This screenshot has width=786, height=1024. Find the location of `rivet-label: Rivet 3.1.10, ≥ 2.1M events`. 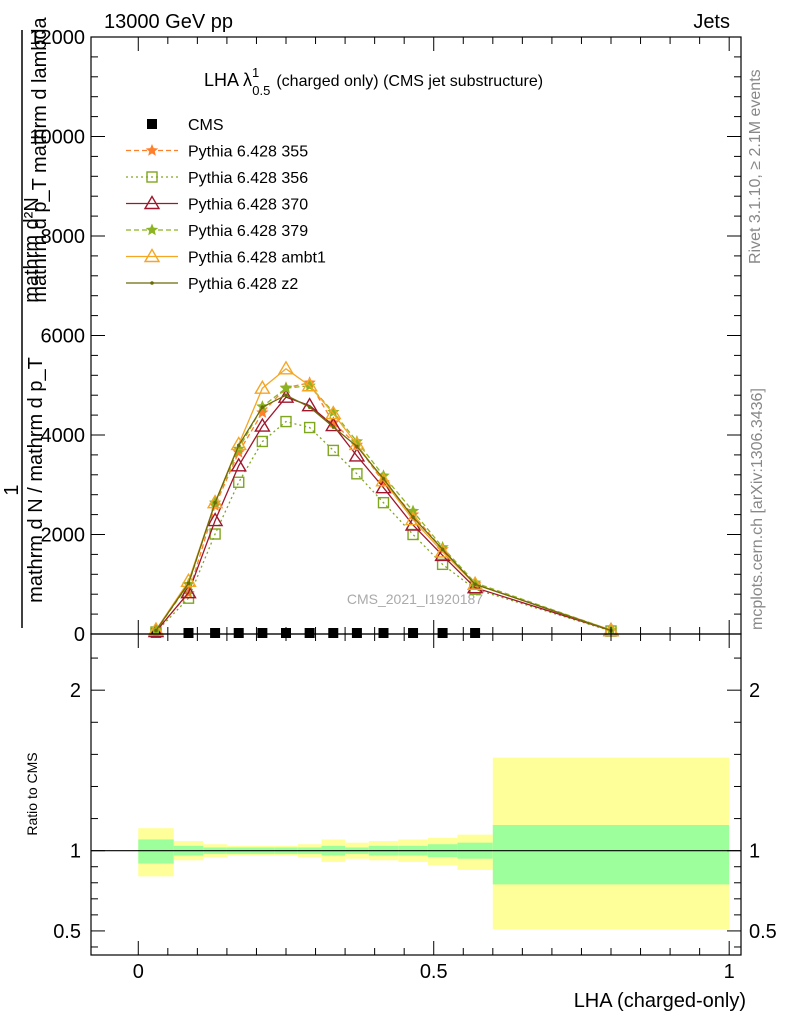

rivet-label: Rivet 3.1.10, ≥ 2.1M events is located at coordinates (755, 166).